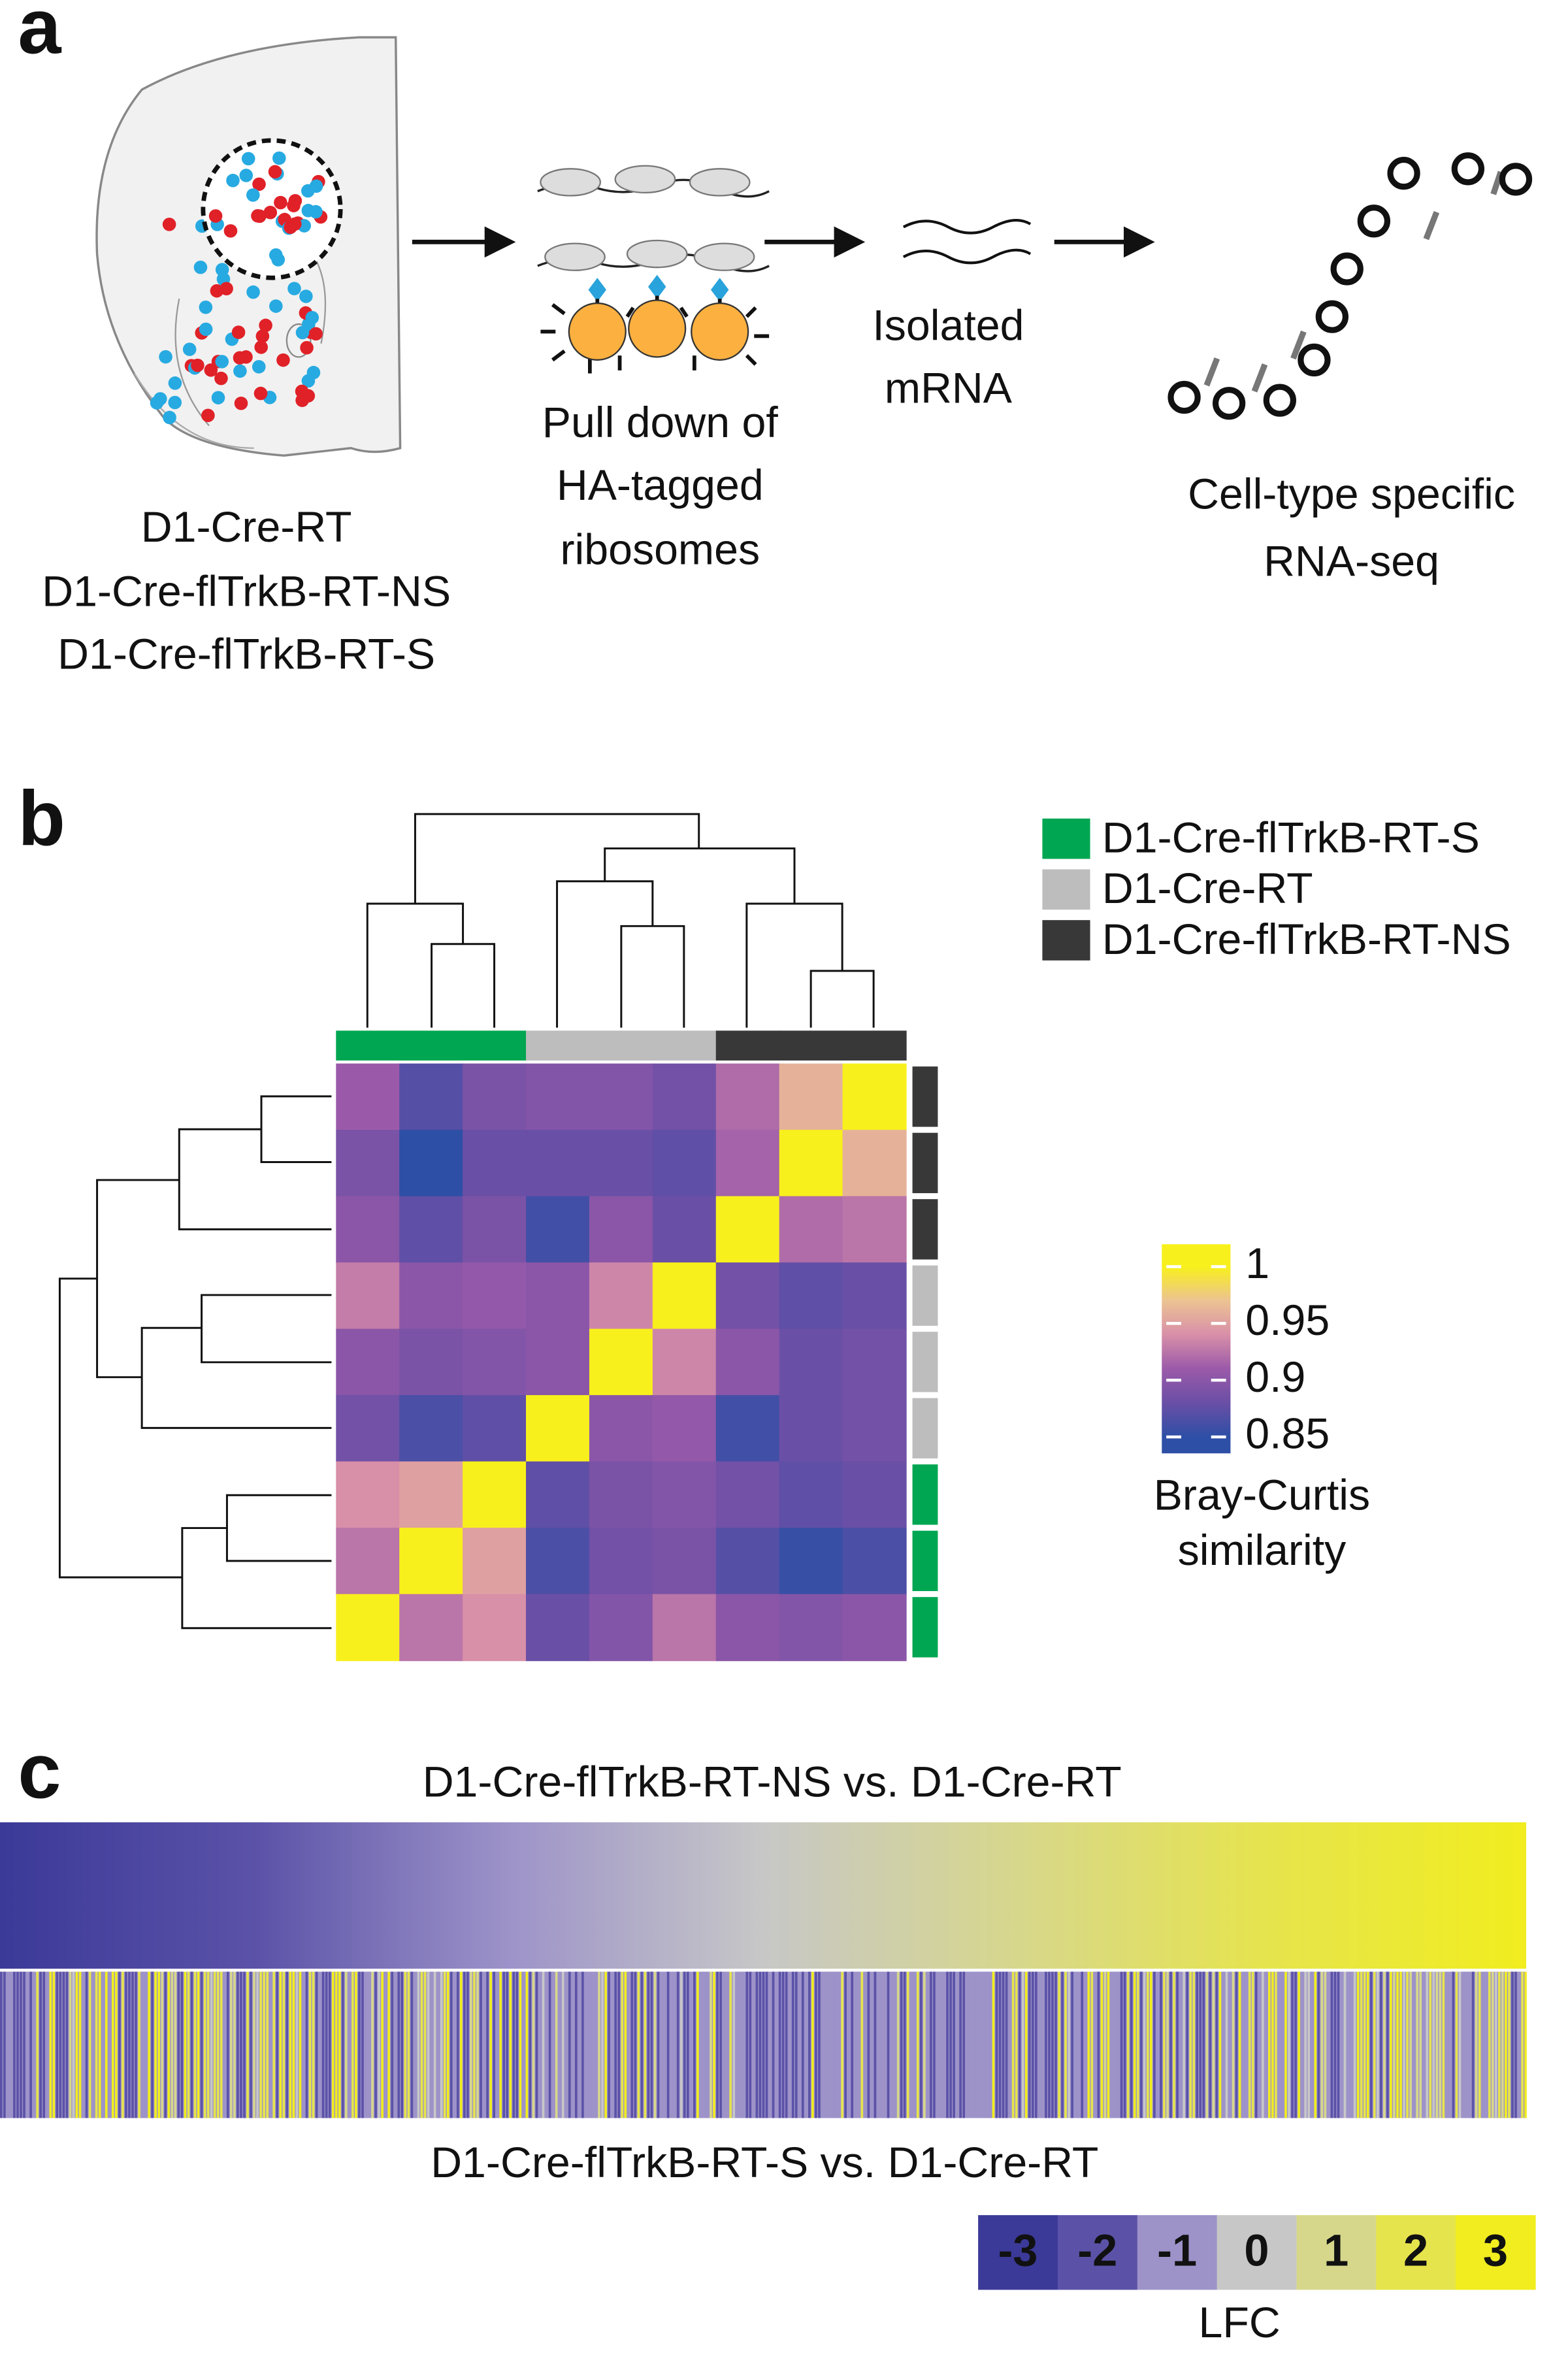 The height and width of the screenshot is (2366, 1568). Describe the element at coordinates (41, 818) in the screenshot. I see `panel-label: b` at that location.